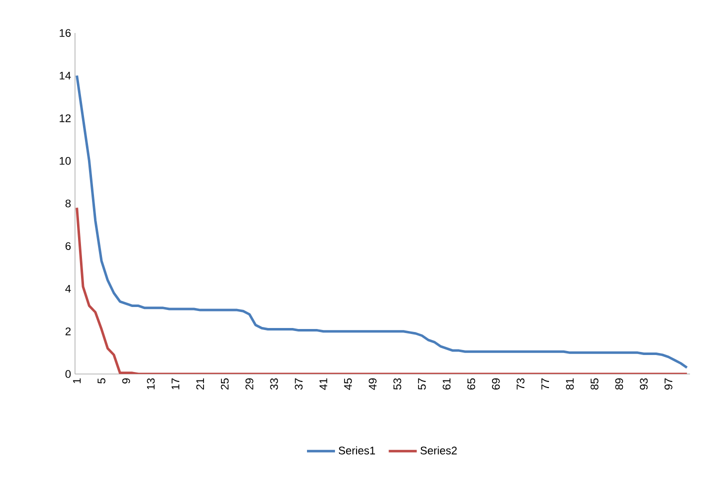 This screenshot has height=496, width=720. What do you see at coordinates (397, 384) in the screenshot?
I see `x-tick-label: 53` at bounding box center [397, 384].